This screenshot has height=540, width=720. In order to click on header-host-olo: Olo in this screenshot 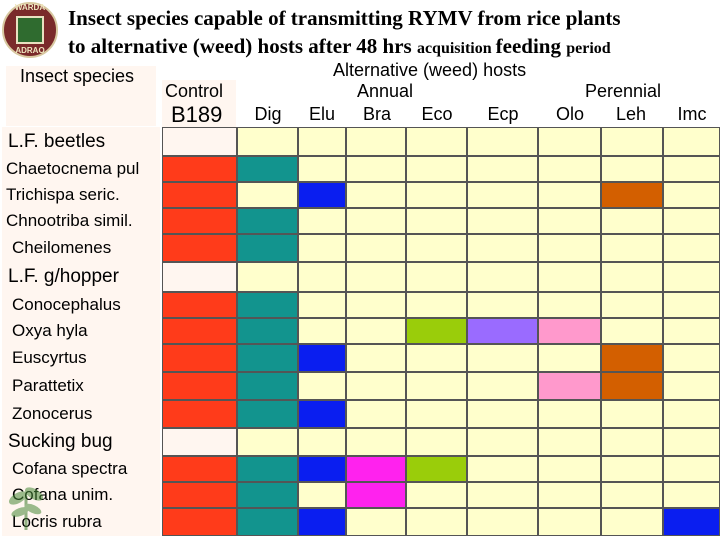, I will do `click(569, 114)`.